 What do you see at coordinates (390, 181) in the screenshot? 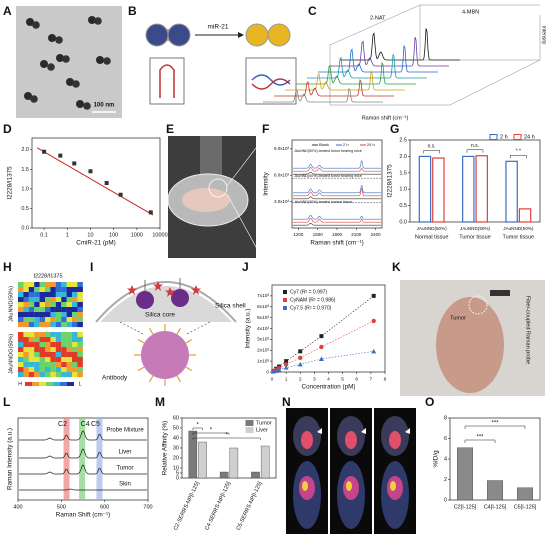
I see `y-axis-label: I2228/I1375` at bounding box center [390, 181].